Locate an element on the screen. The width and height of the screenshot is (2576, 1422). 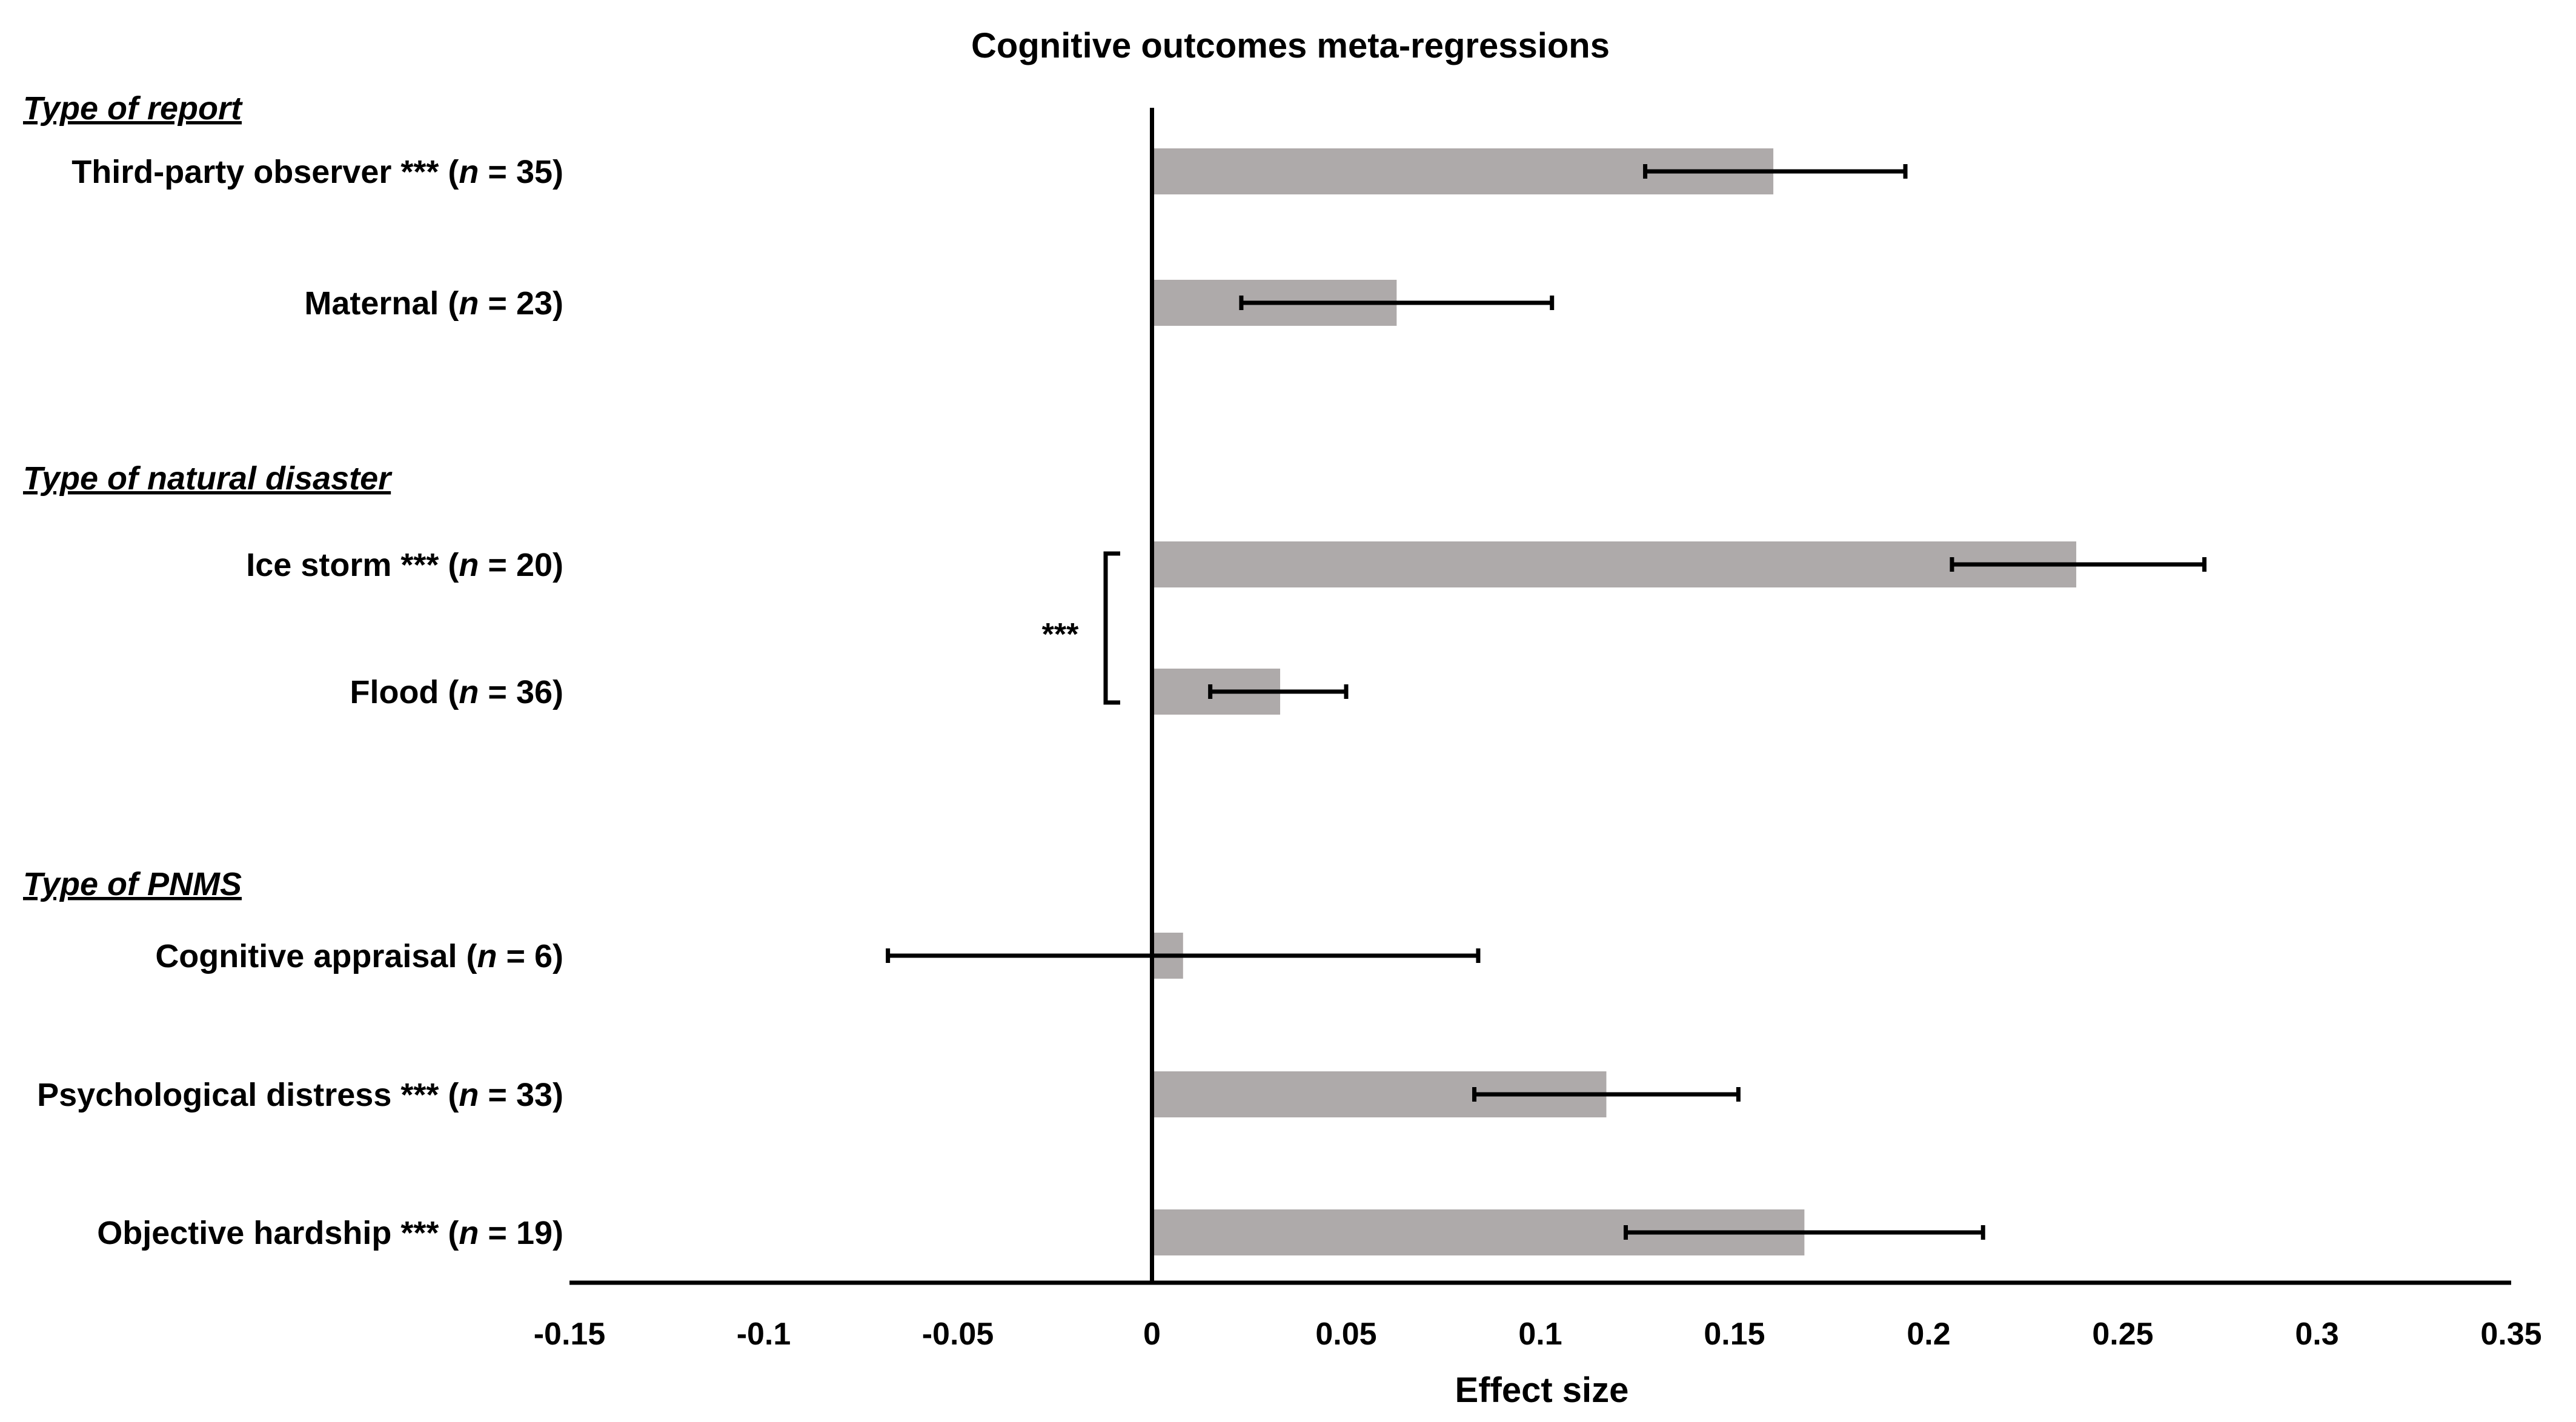
category-label: Third-party observer *** (n = 35) is located at coordinates (317, 172).